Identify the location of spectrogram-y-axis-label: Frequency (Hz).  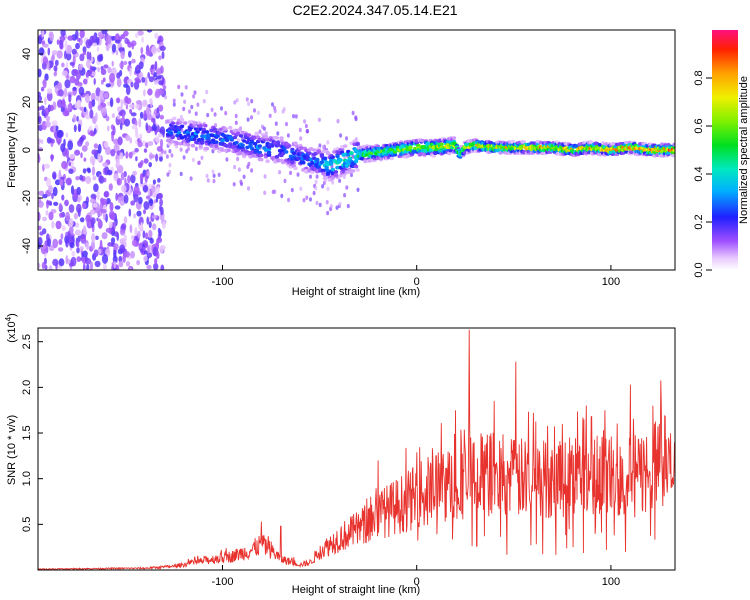
(12, 150).